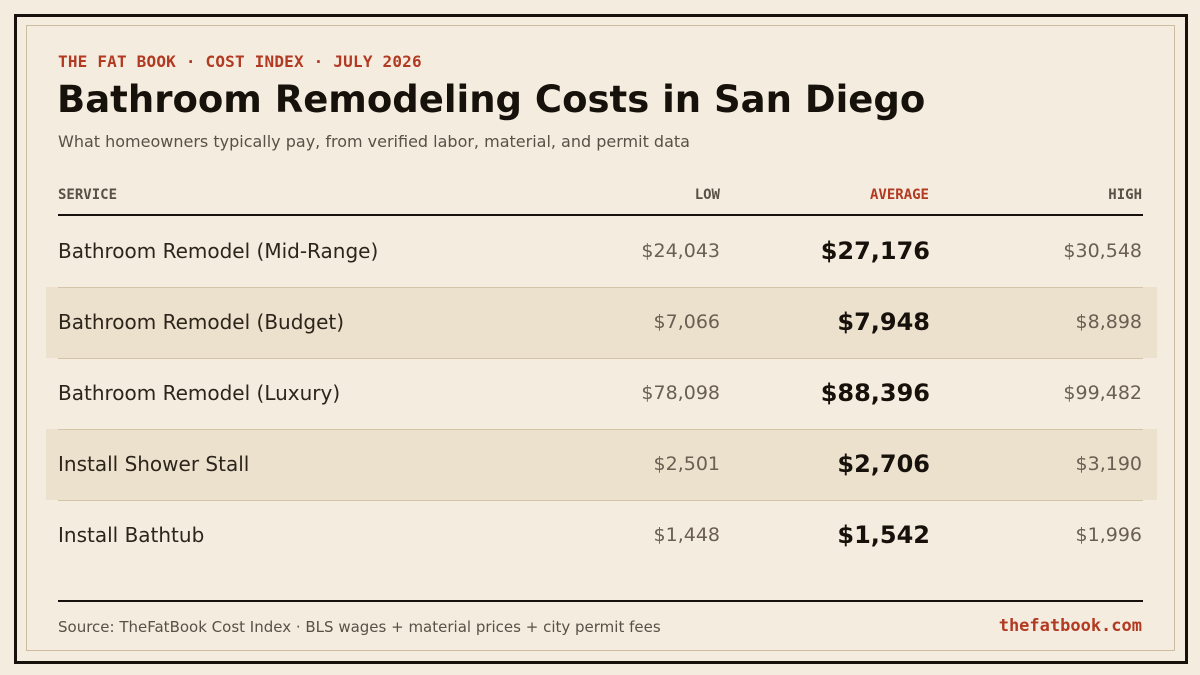 Image resolution: width=1200 pixels, height=675 pixels. What do you see at coordinates (707, 195) in the screenshot?
I see `column-header-low: LOW` at bounding box center [707, 195].